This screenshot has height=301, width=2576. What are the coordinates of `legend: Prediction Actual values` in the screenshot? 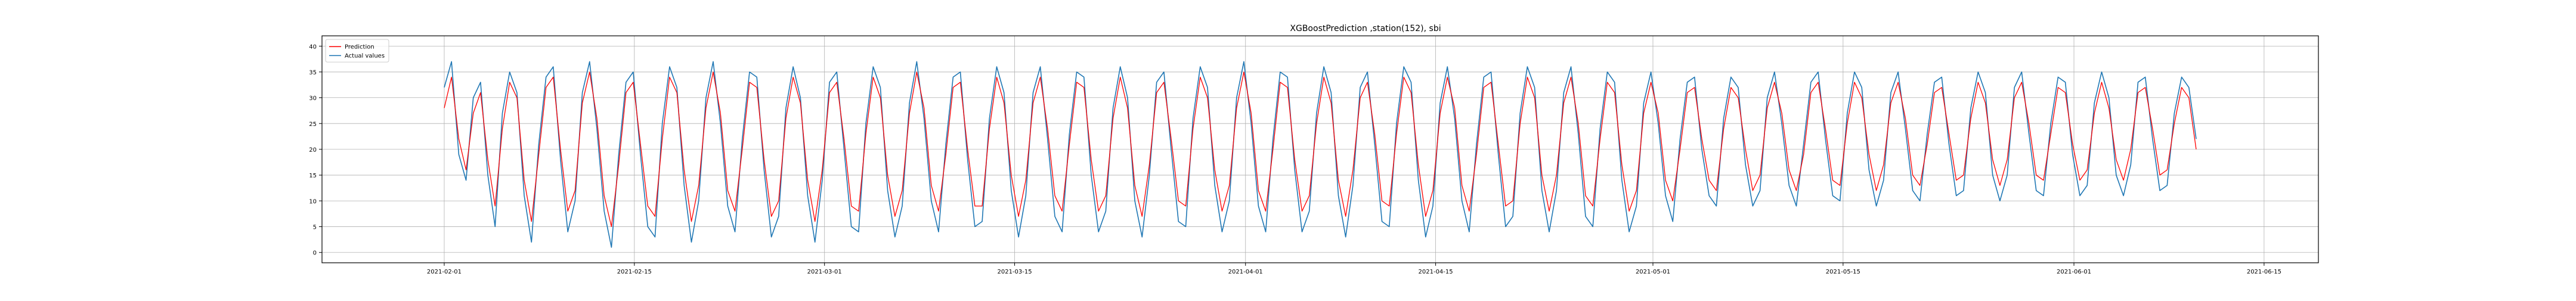 It's located at (357, 51).